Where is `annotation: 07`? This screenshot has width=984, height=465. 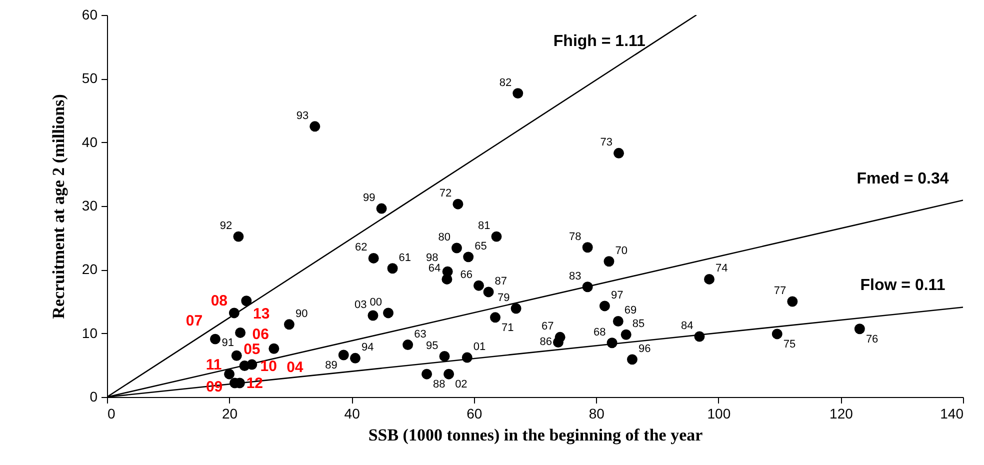 annotation: 07 is located at coordinates (194, 321).